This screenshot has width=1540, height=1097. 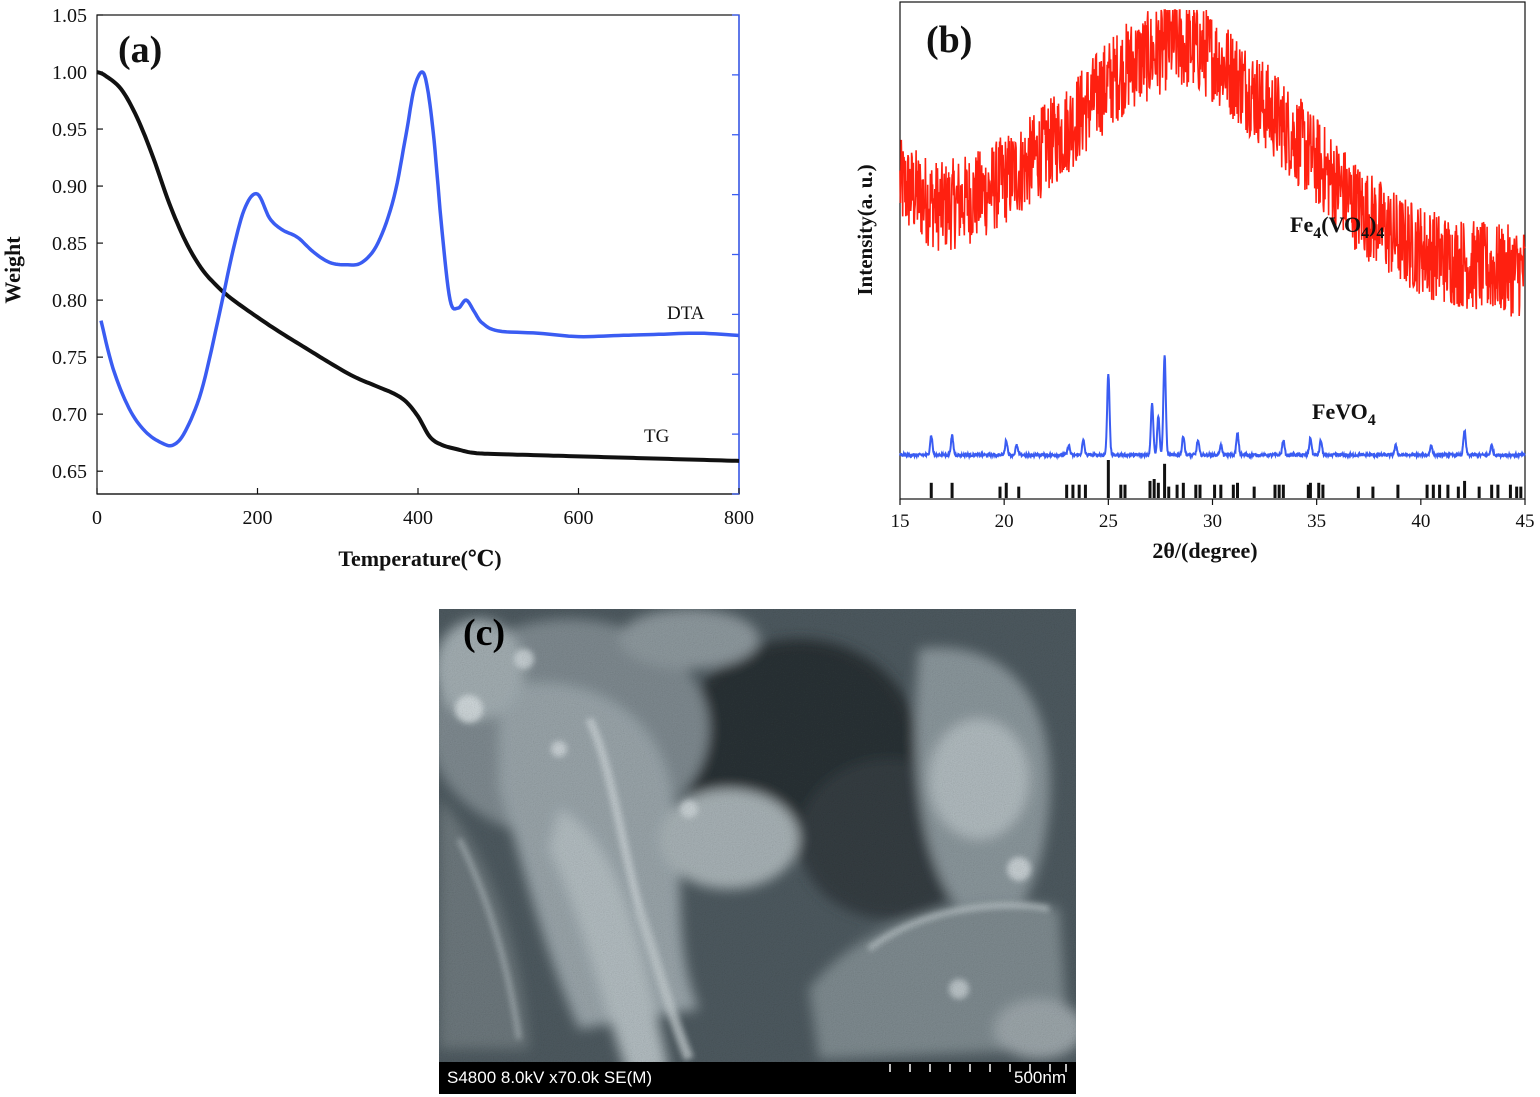 I want to click on sem-acquisition-info: S4800 8.0kV x70.0k SE(M), so click(x=550, y=1077).